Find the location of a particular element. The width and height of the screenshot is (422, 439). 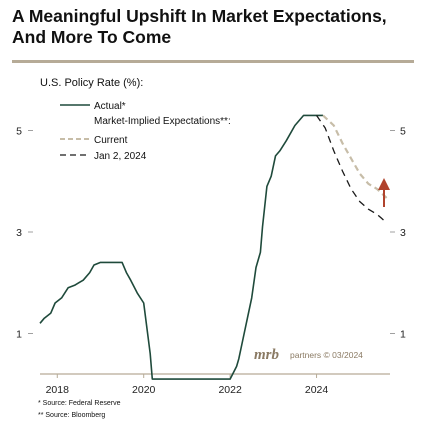

title-divider is located at coordinates (213, 61).